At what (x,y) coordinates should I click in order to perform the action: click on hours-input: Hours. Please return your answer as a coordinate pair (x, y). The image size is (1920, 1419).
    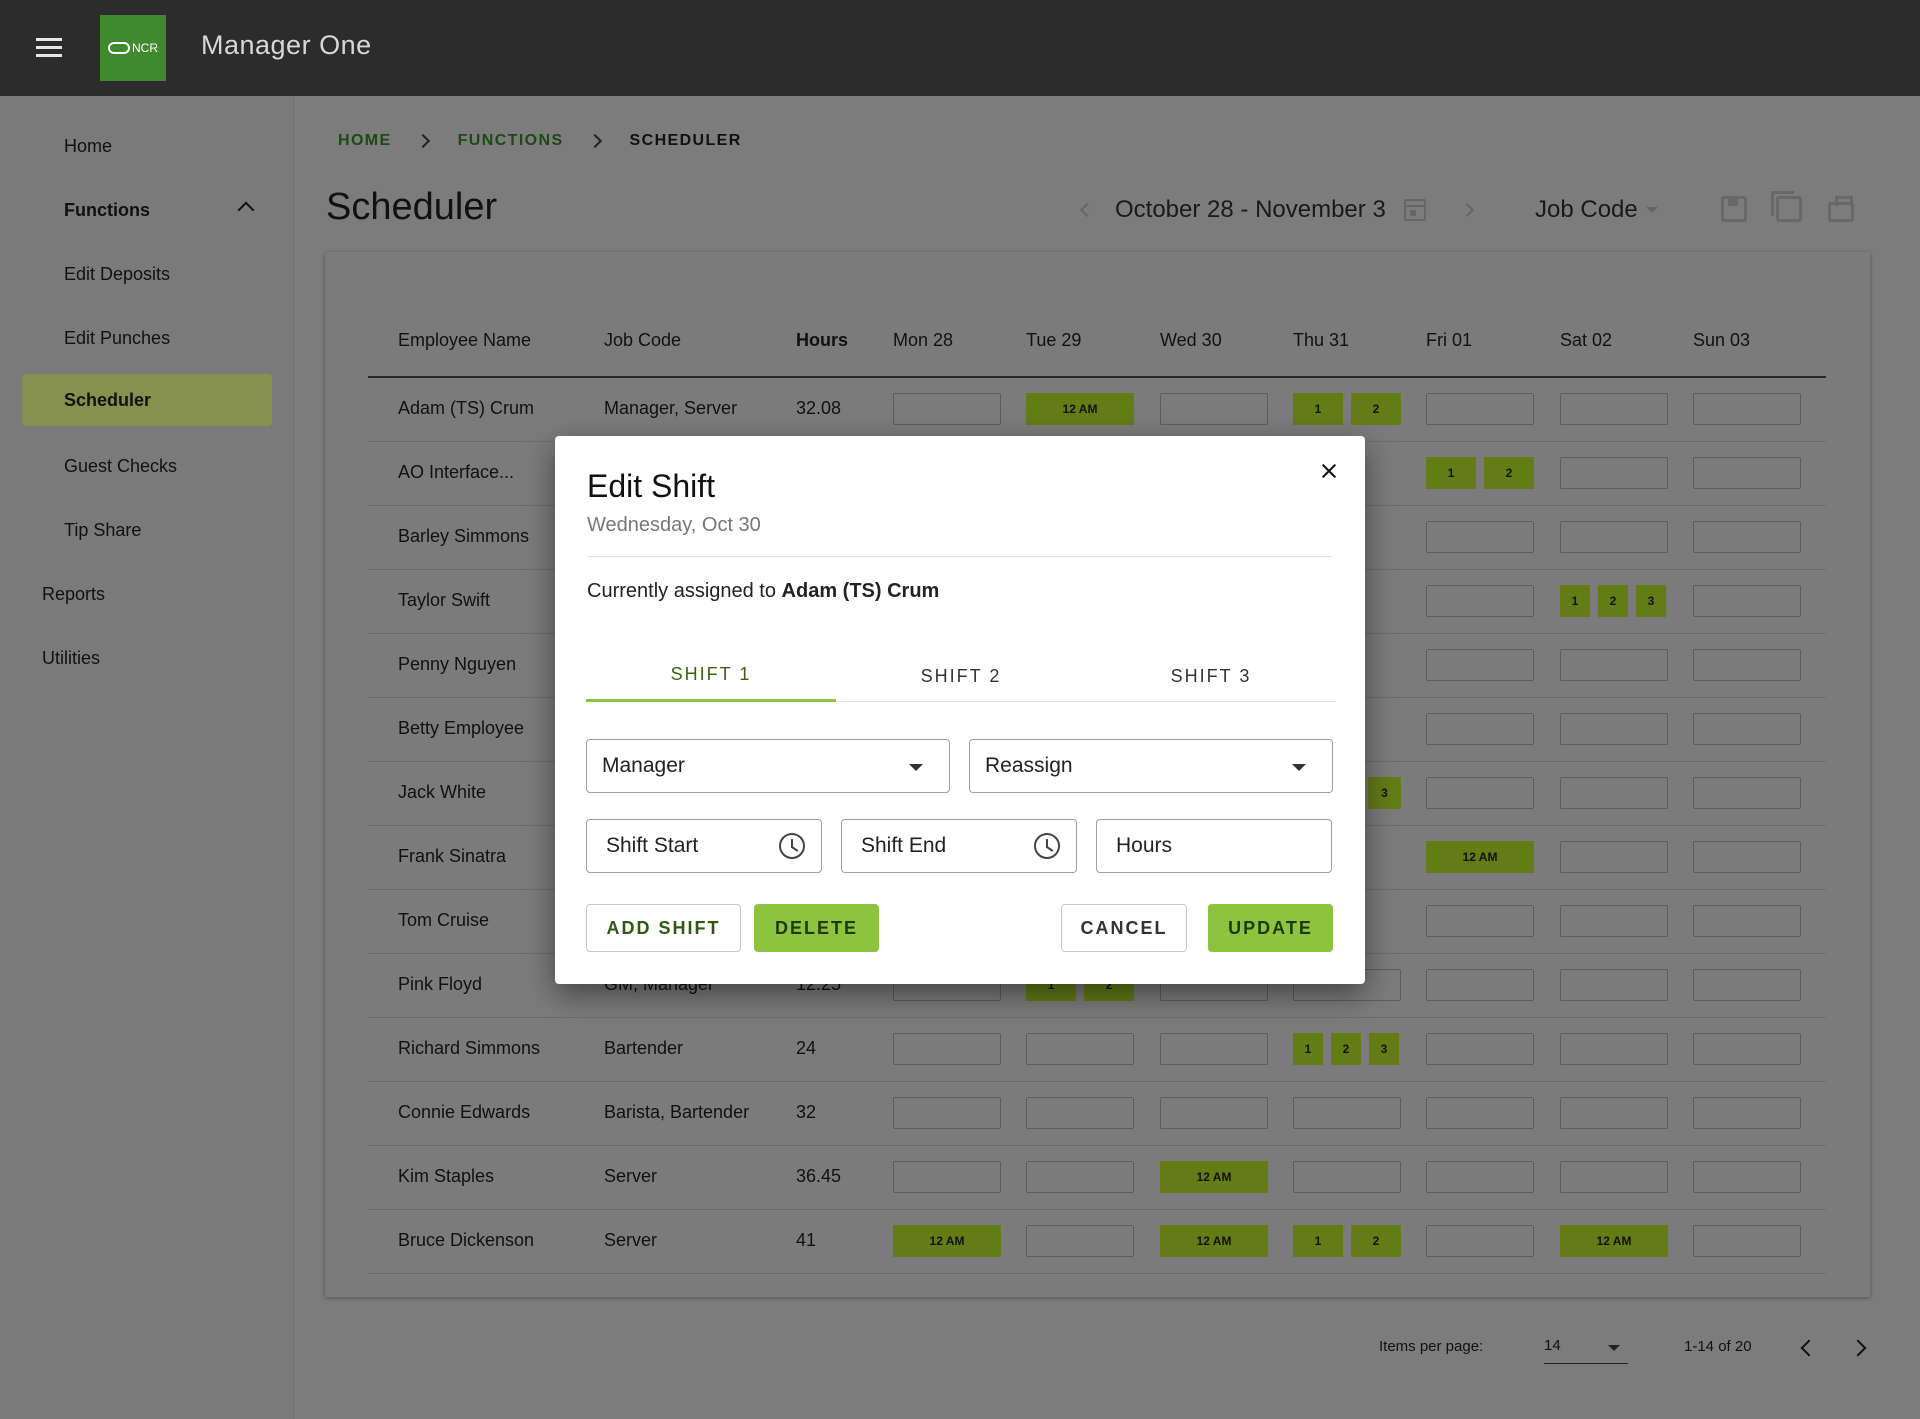
    Looking at the image, I should click on (1214, 846).